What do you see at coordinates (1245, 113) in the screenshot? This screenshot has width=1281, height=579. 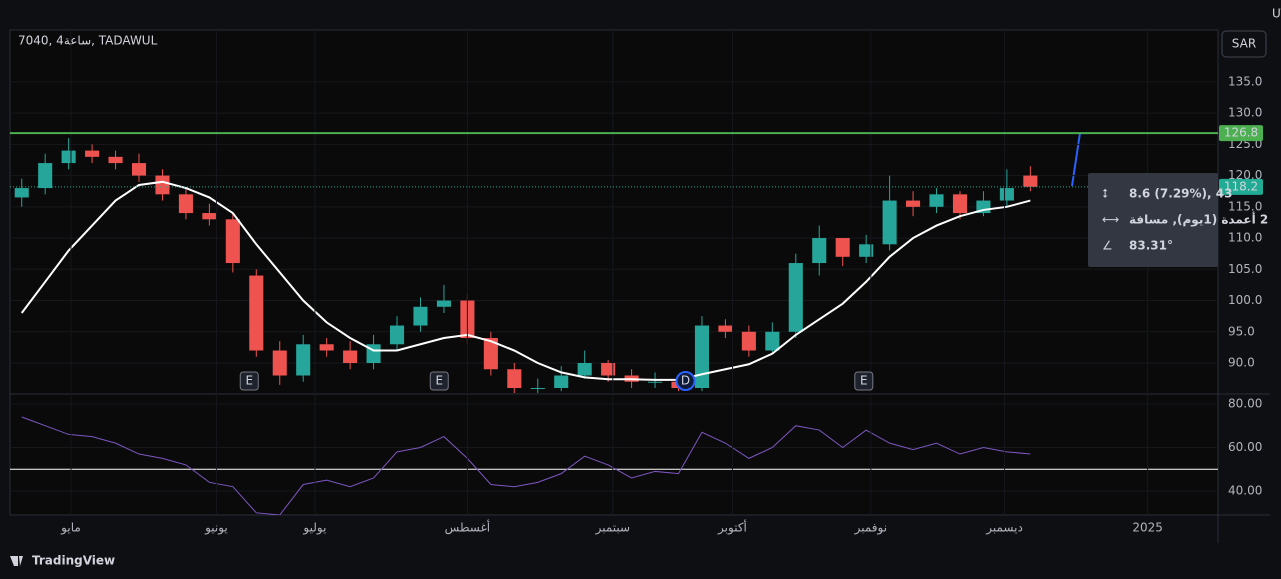 I see `y-tick-label: 130.0` at bounding box center [1245, 113].